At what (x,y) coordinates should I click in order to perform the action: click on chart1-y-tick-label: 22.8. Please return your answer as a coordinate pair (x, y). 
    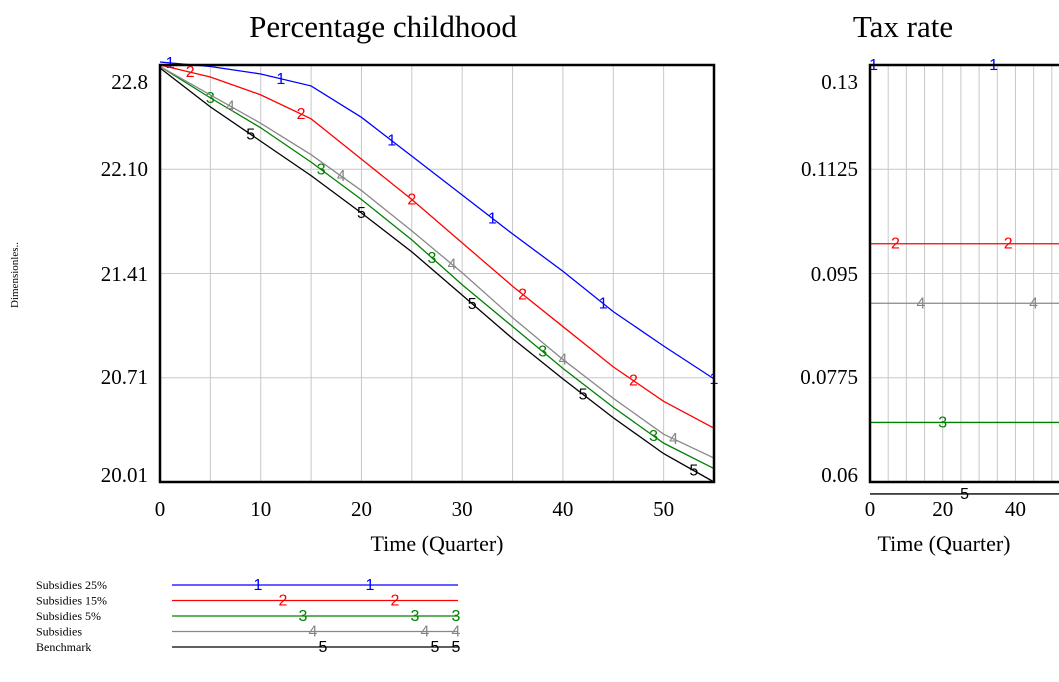
    Looking at the image, I should click on (129, 82).